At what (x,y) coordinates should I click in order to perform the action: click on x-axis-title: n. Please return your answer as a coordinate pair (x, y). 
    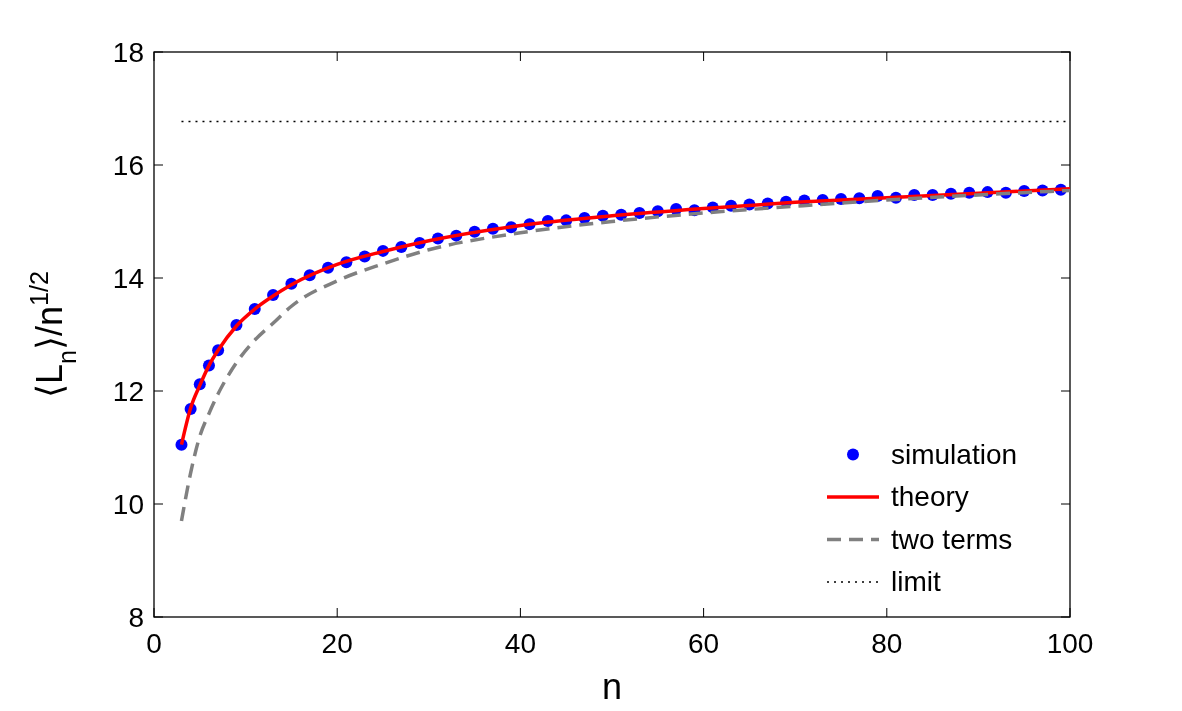
    Looking at the image, I should click on (612, 686).